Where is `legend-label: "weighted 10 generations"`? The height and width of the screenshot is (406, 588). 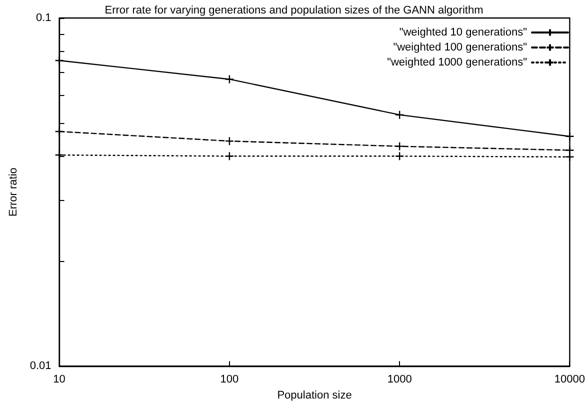
legend-label: "weighted 10 generations" is located at coordinates (463, 32).